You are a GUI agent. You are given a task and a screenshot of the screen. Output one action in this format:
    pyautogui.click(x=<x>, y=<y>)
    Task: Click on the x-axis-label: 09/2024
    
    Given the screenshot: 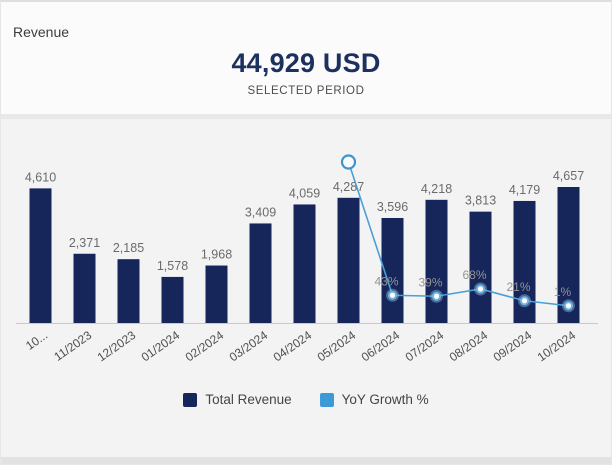 What is the action you would take?
    pyautogui.click(x=513, y=346)
    